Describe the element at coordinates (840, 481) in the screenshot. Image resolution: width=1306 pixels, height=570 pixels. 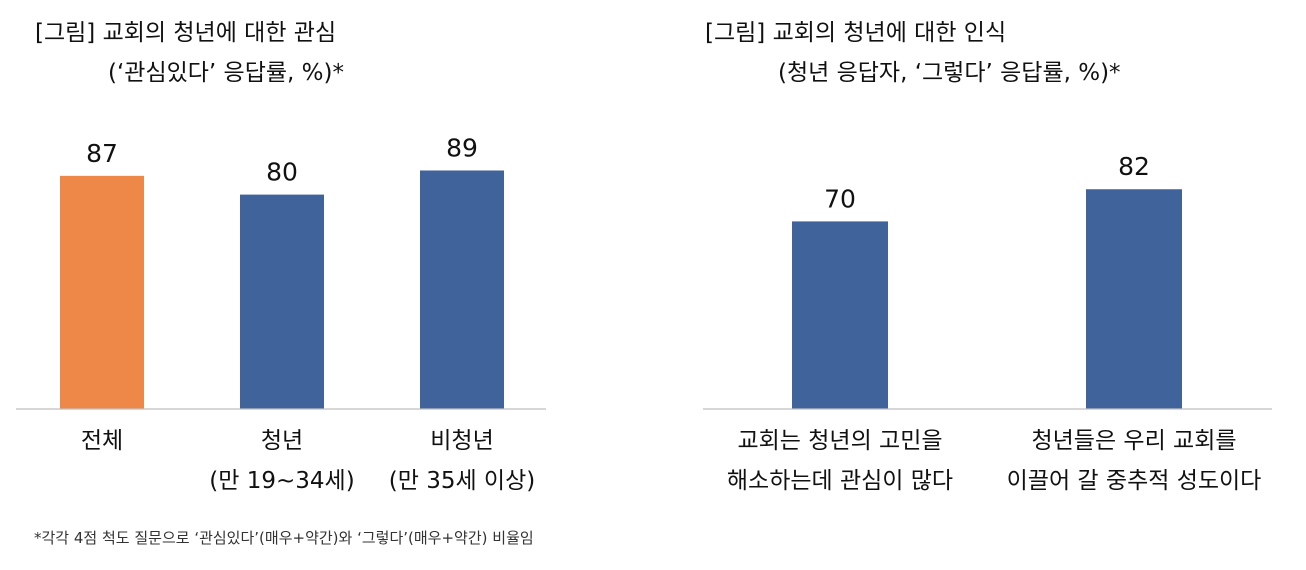
I see `chart2-category-label-1-line-2: 해소하는데 관심이 많다` at that location.